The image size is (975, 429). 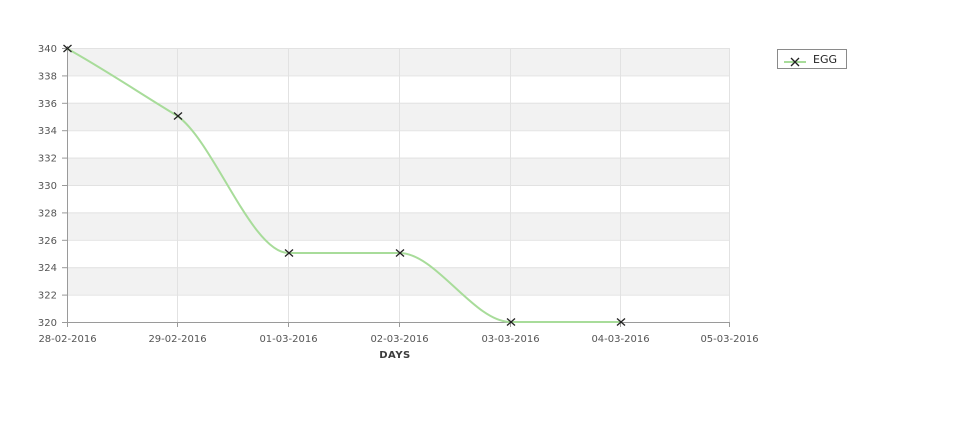 I want to click on y-tick-label: 330, so click(x=47, y=186).